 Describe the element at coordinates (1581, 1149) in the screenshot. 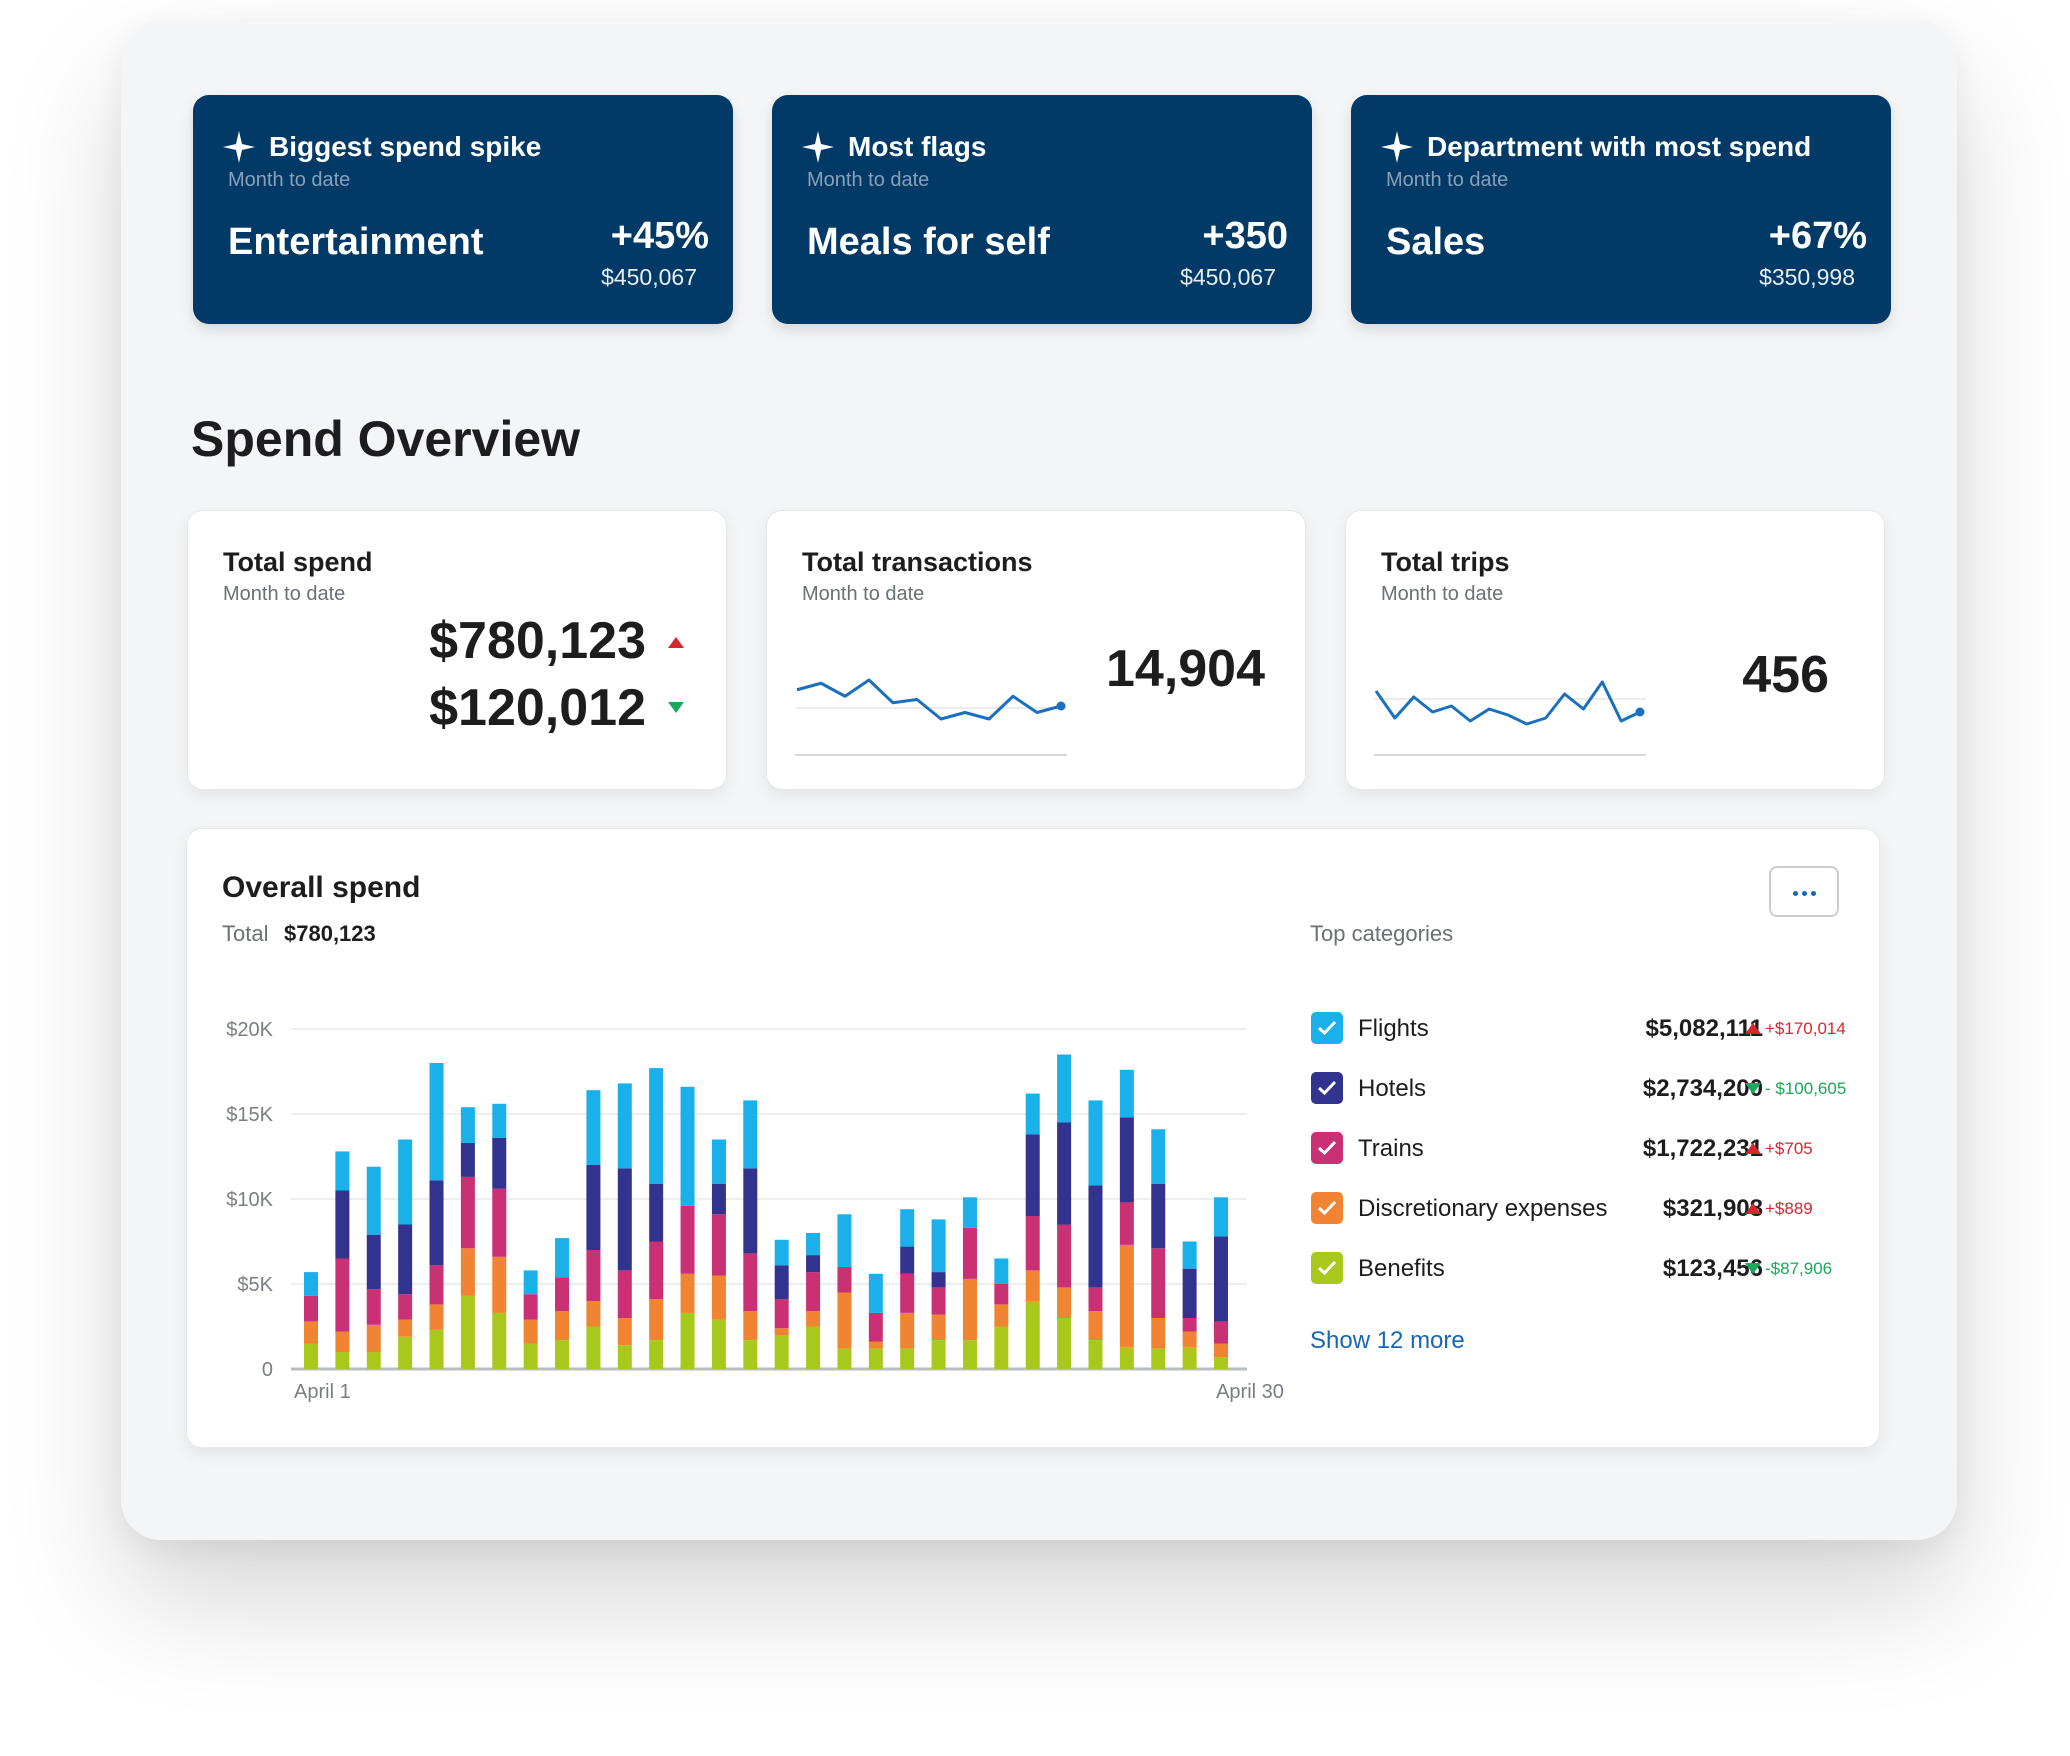

I see `category-row-trains: Trains $1,722,231 +$705` at that location.